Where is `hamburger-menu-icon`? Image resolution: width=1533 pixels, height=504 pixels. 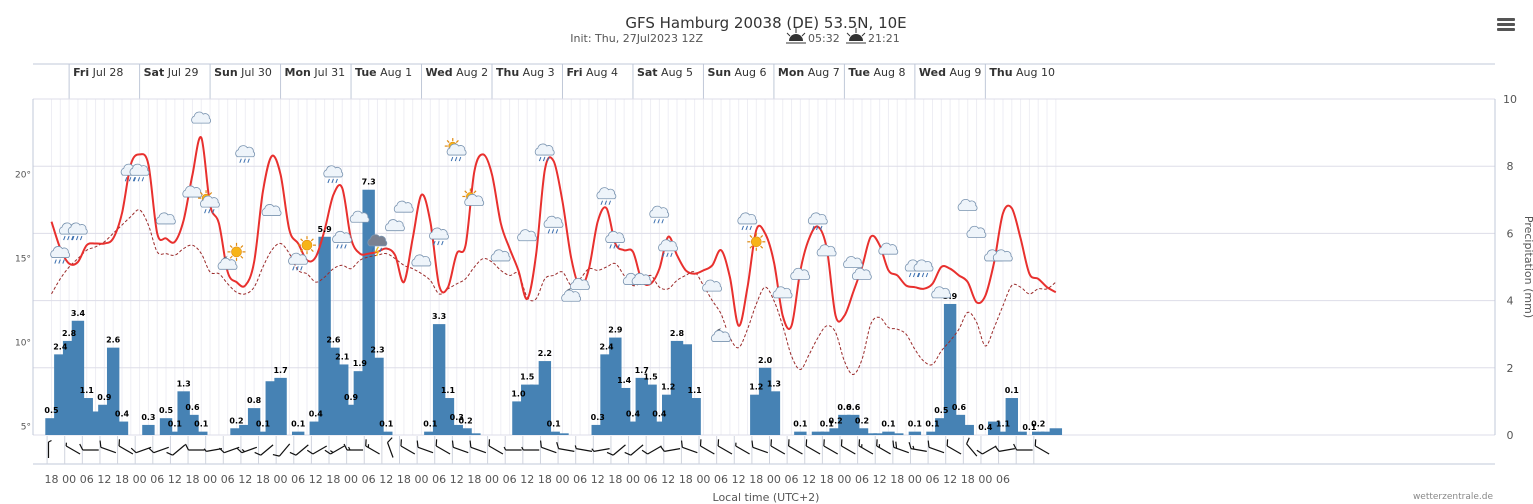 hamburger-menu-icon is located at coordinates (1506, 25).